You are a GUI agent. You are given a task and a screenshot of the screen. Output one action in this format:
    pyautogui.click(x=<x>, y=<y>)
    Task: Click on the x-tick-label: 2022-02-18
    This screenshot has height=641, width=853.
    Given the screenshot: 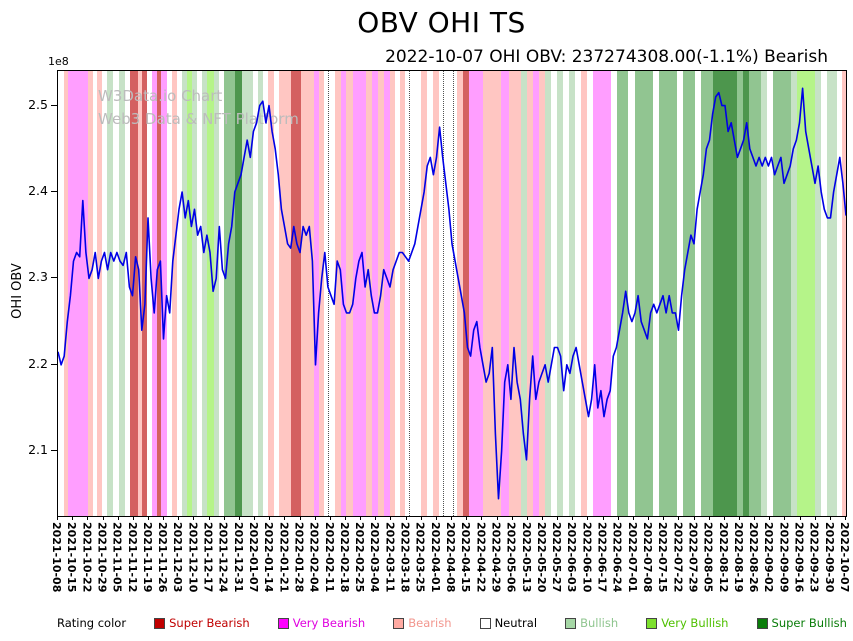 What is the action you would take?
    pyautogui.click(x=344, y=557)
    